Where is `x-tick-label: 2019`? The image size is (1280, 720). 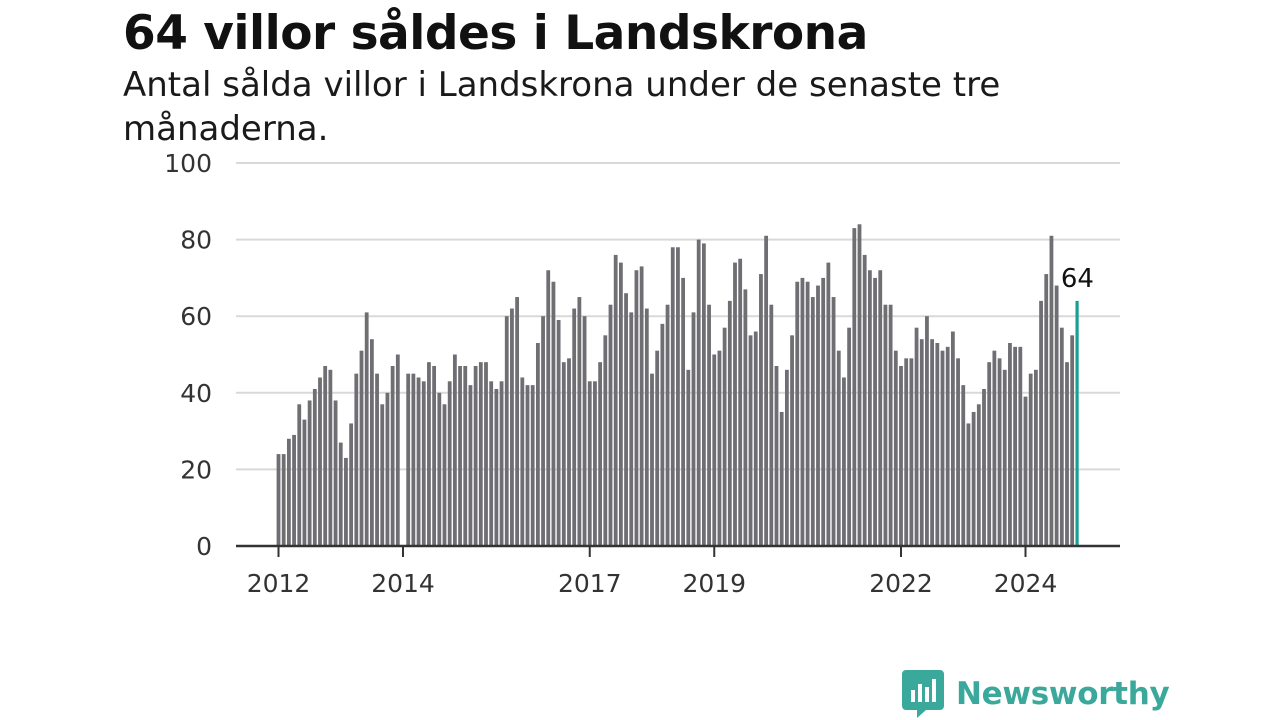 x-tick-label: 2019 is located at coordinates (714, 583).